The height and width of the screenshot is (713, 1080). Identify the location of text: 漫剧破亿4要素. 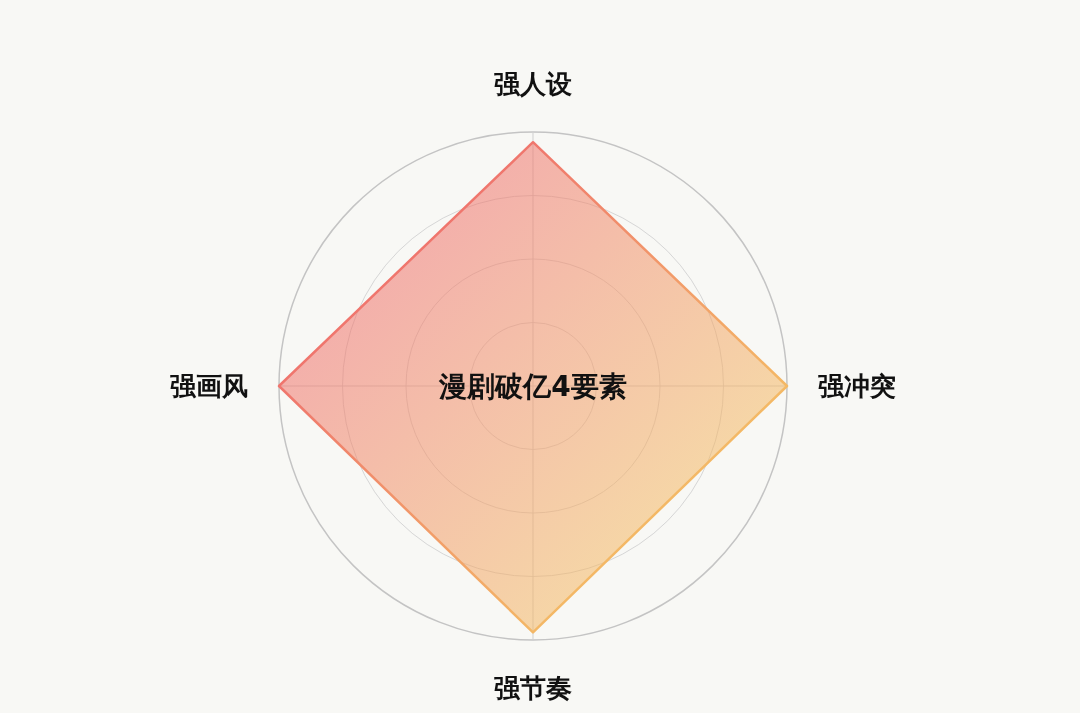
(532, 386).